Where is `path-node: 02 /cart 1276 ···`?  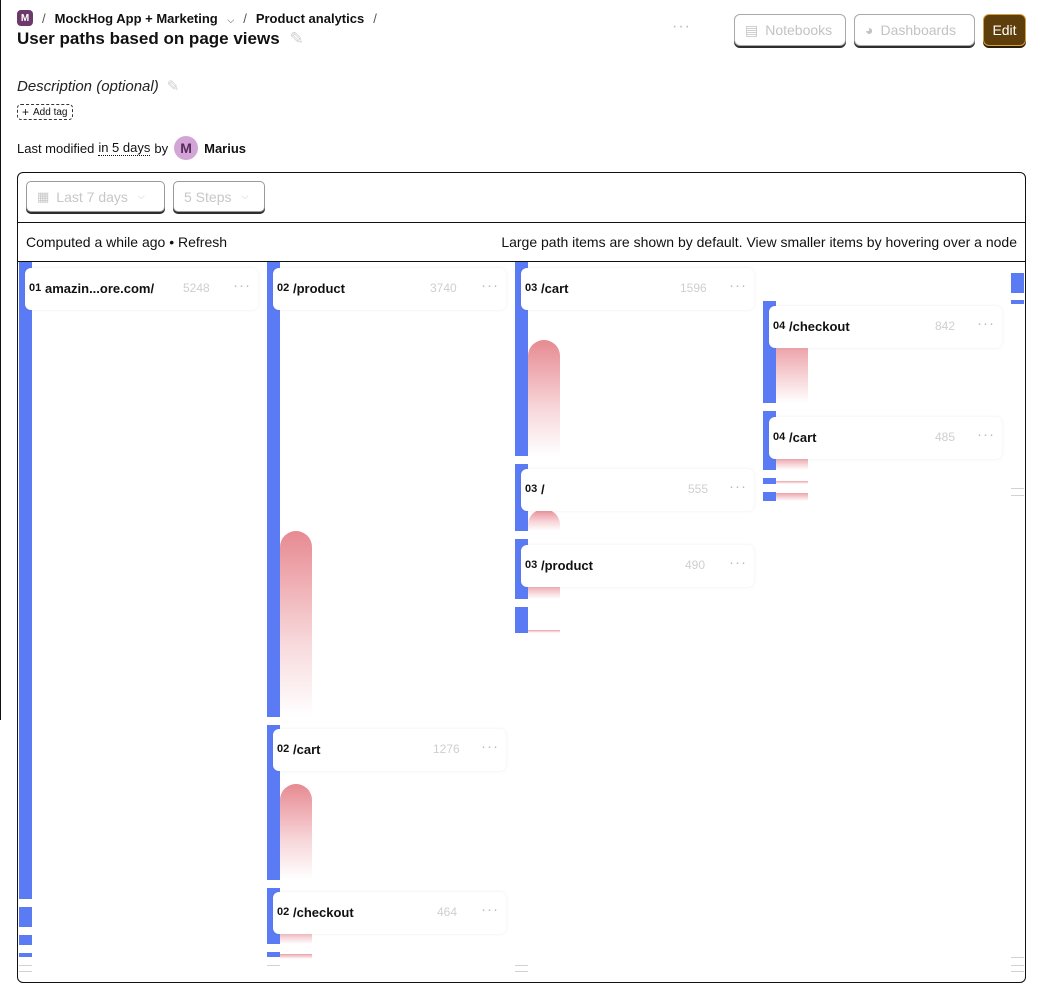 path-node: 02 /cart 1276 ··· is located at coordinates (389, 750).